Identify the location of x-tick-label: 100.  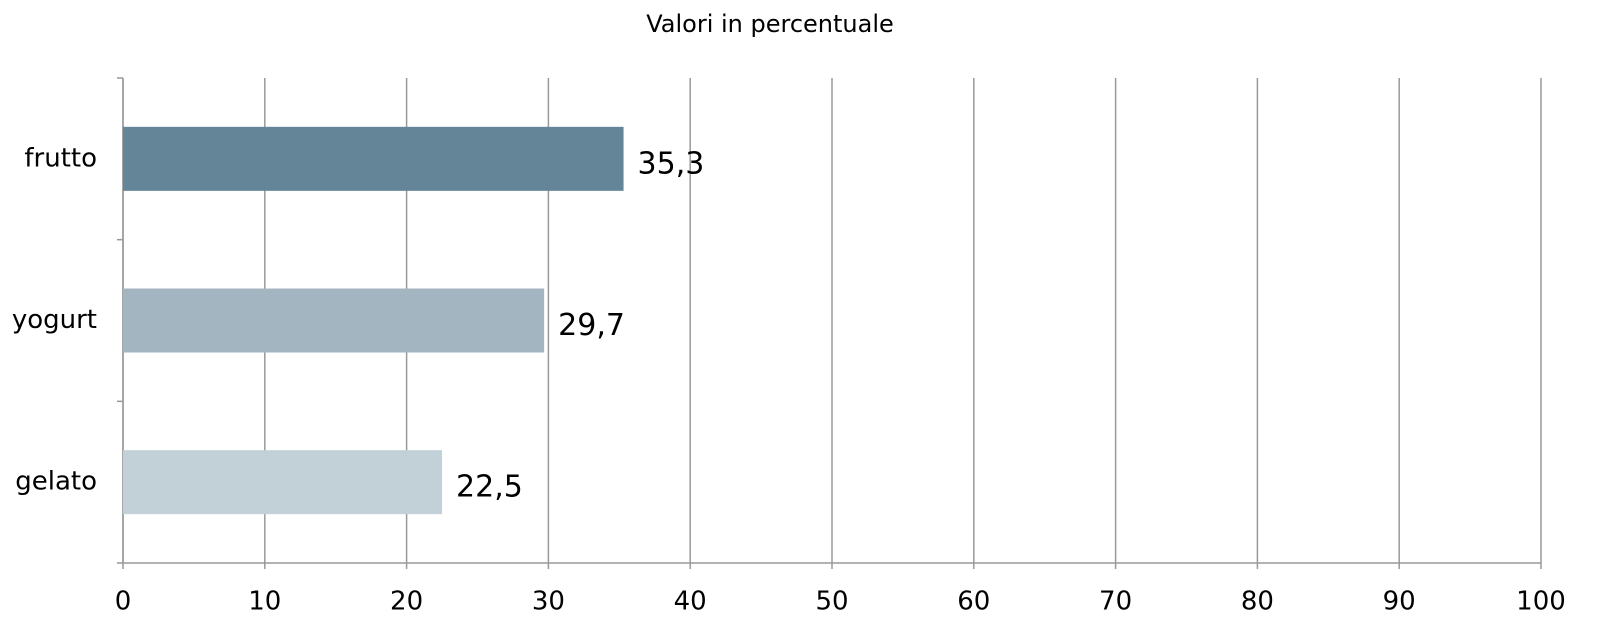
(1541, 602).